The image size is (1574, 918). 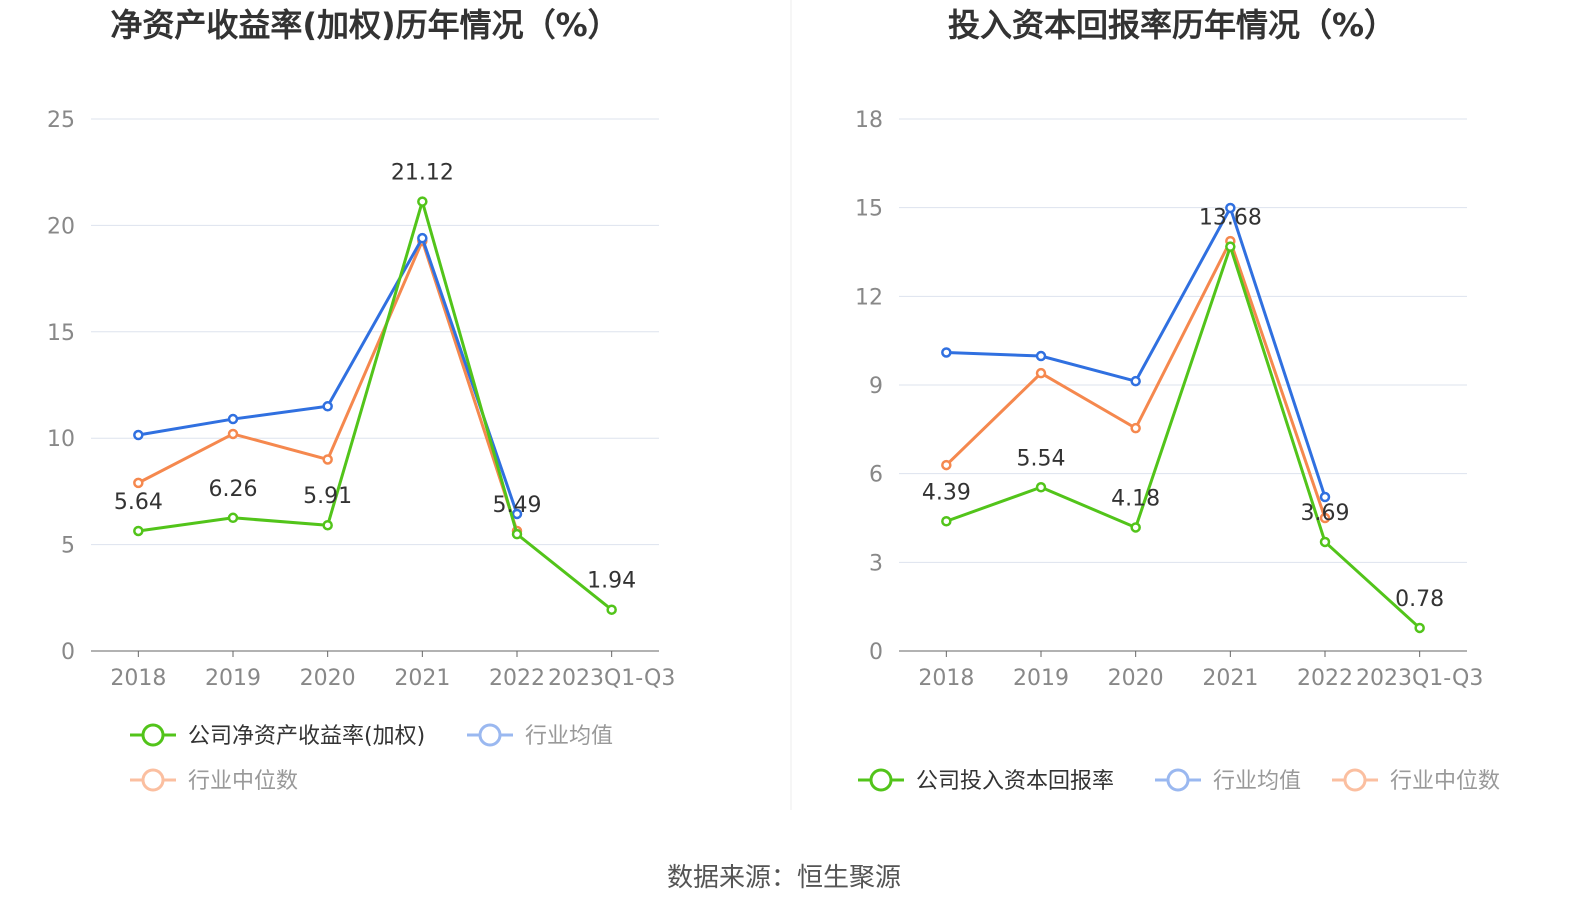 What do you see at coordinates (876, 386) in the screenshot?
I see `y-tick-label: 9` at bounding box center [876, 386].